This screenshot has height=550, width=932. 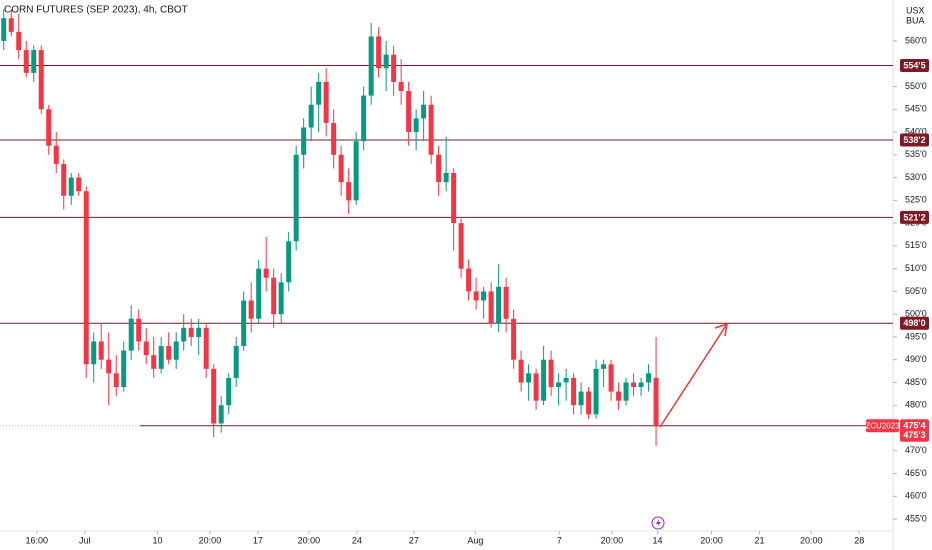 What do you see at coordinates (414, 540) in the screenshot?
I see `x-tick-label: 27` at bounding box center [414, 540].